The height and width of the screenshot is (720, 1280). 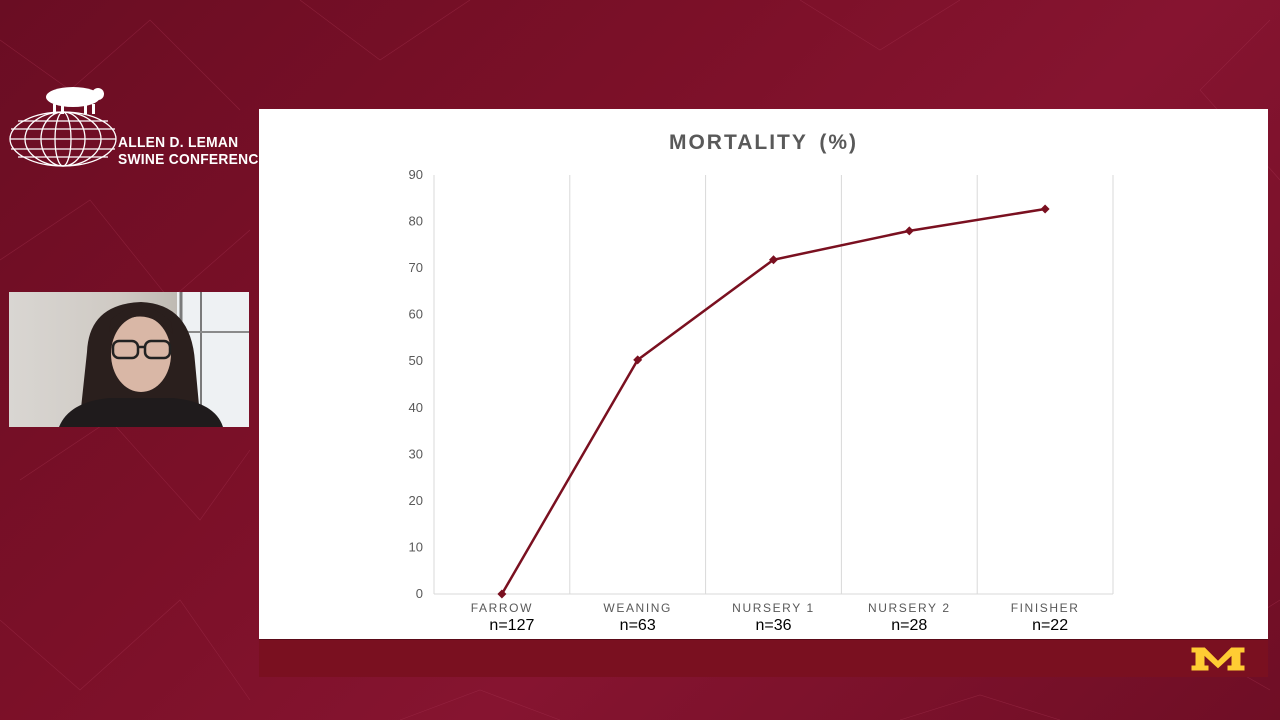 I want to click on y-tick-label: 80, so click(x=416, y=221).